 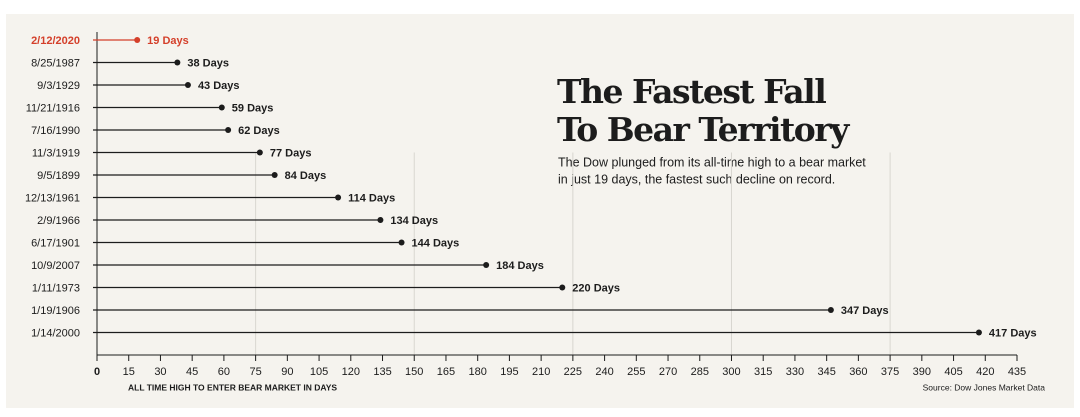 I want to click on x-tick-label: 300, so click(x=731, y=372).